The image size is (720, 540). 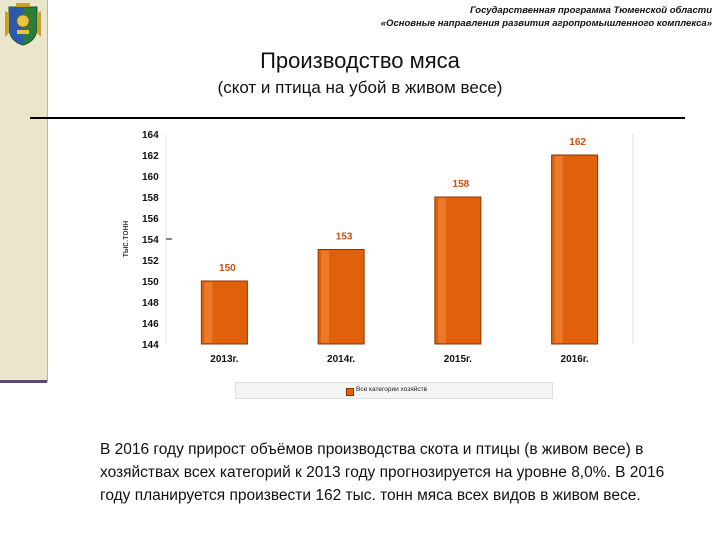 What do you see at coordinates (125, 239) in the screenshot?
I see `y-axis-label: тыс.тонн` at bounding box center [125, 239].